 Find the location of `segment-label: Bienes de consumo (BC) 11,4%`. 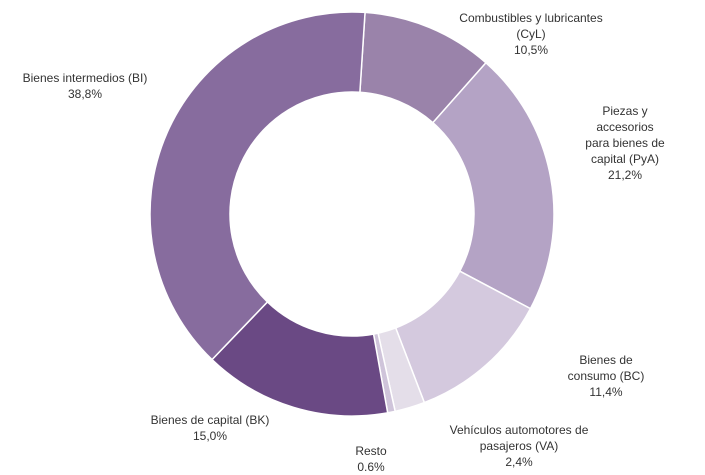

segment-label: Bienes de consumo (BC) 11,4% is located at coordinates (606, 376).